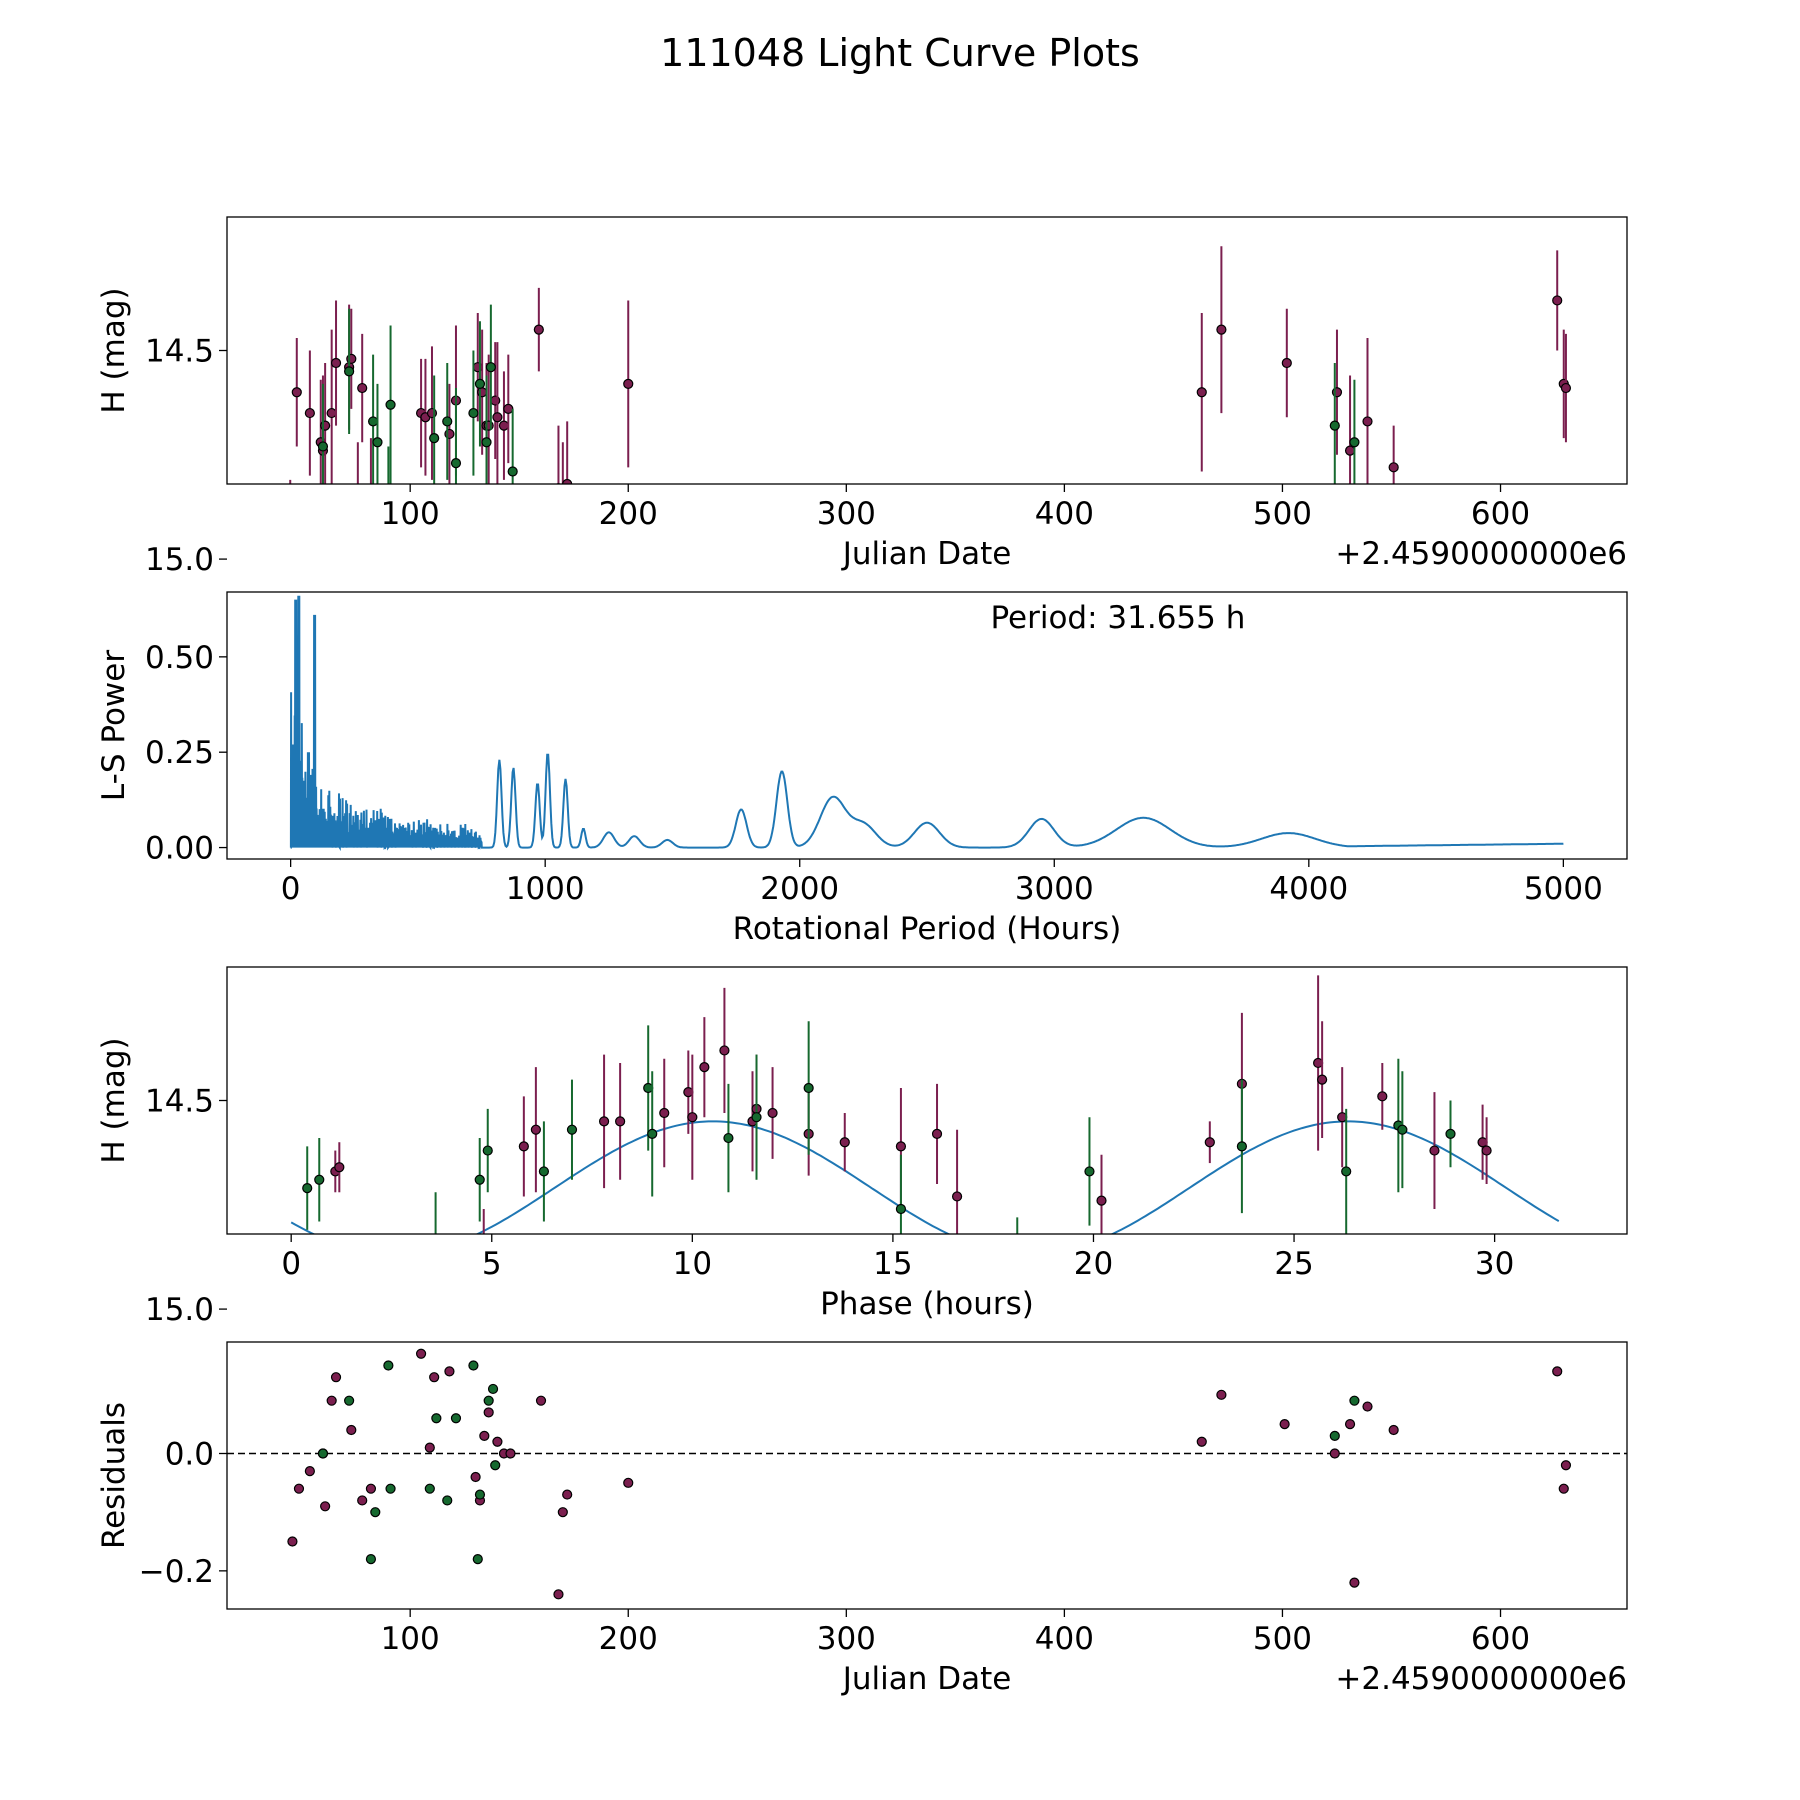 This screenshot has width=1800, height=1800. What do you see at coordinates (545, 889) in the screenshot?
I see `x-tick-label: 1000` at bounding box center [545, 889].